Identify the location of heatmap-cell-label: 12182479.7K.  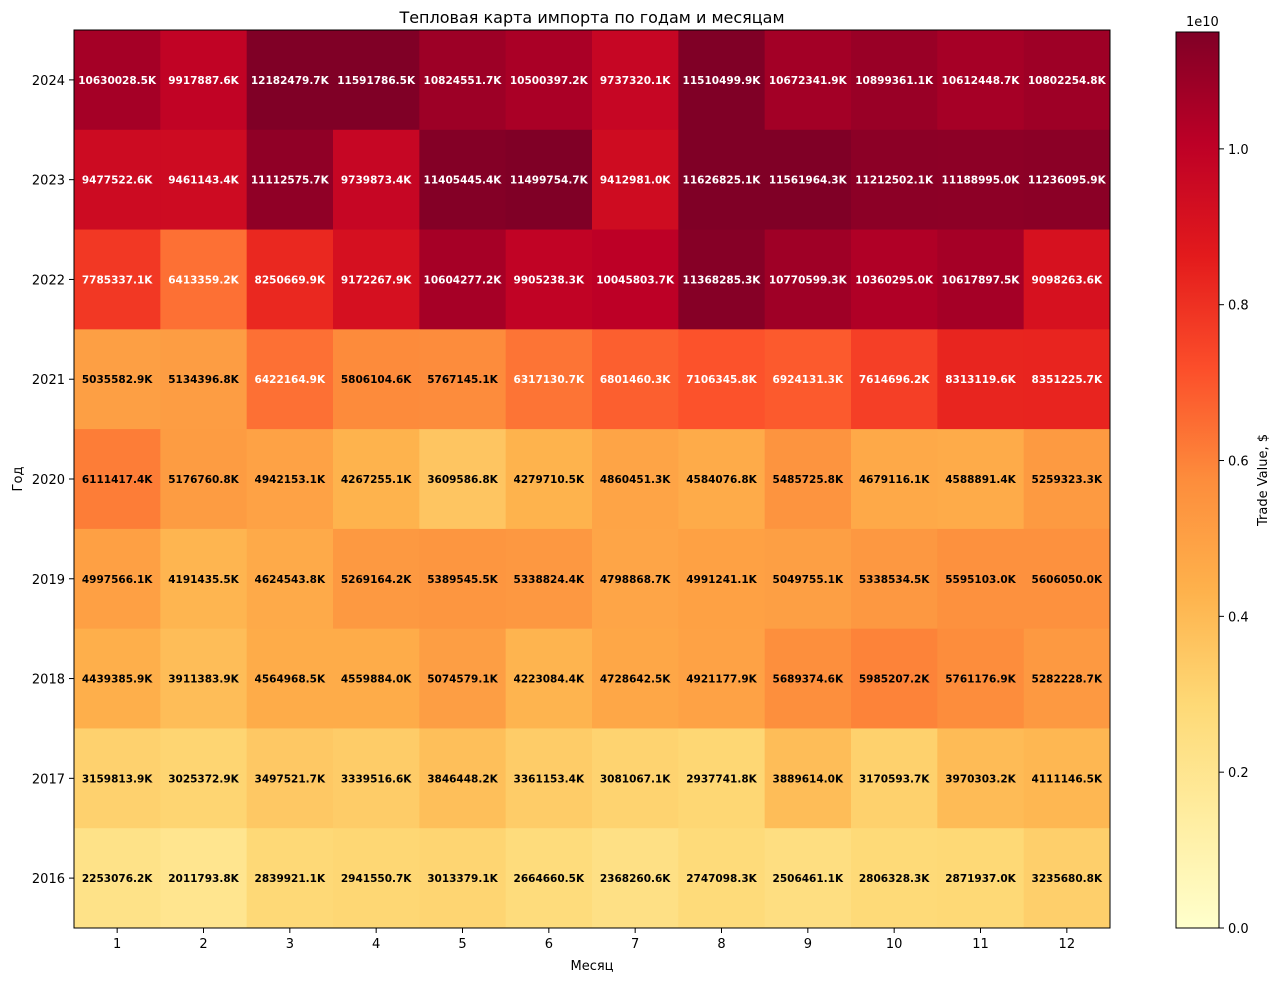
(290, 81).